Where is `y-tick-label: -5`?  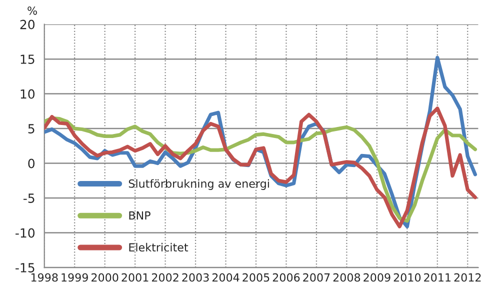 y-tick-label: -5 is located at coordinates (28, 198).